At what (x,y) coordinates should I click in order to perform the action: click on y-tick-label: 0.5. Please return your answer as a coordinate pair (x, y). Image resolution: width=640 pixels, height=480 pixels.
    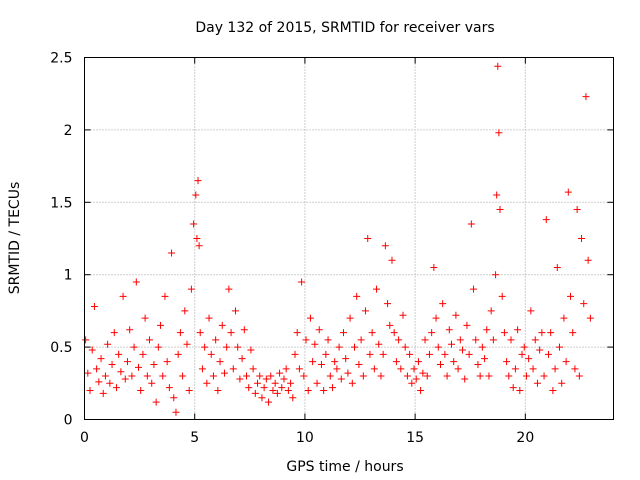
    Looking at the image, I should click on (61, 348).